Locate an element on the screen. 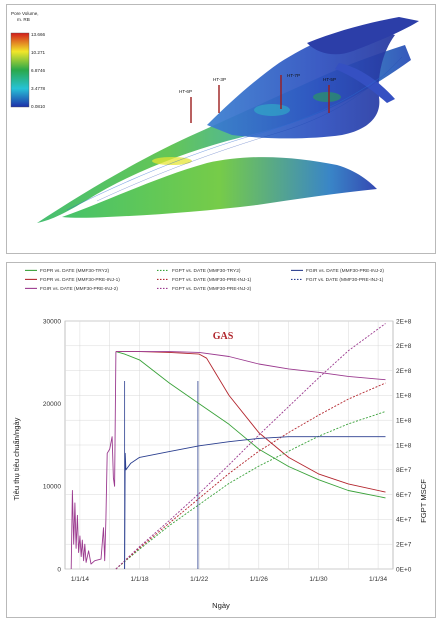 The height and width of the screenshot is (622, 440). reservoir-layer-lower is located at coordinates (219, 187).